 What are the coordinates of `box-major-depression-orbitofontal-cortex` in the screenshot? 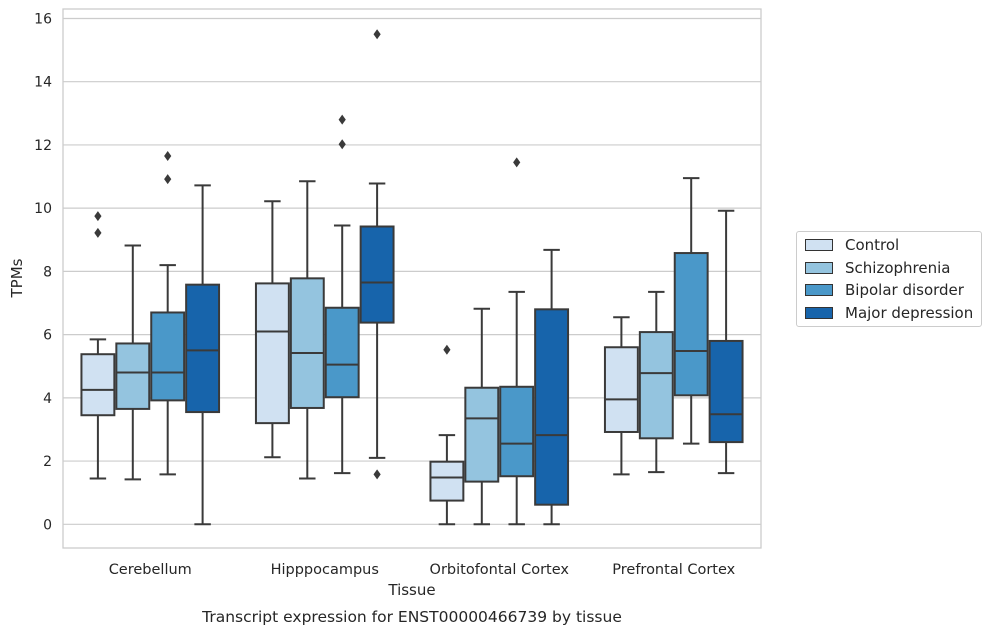 It's located at (552, 387).